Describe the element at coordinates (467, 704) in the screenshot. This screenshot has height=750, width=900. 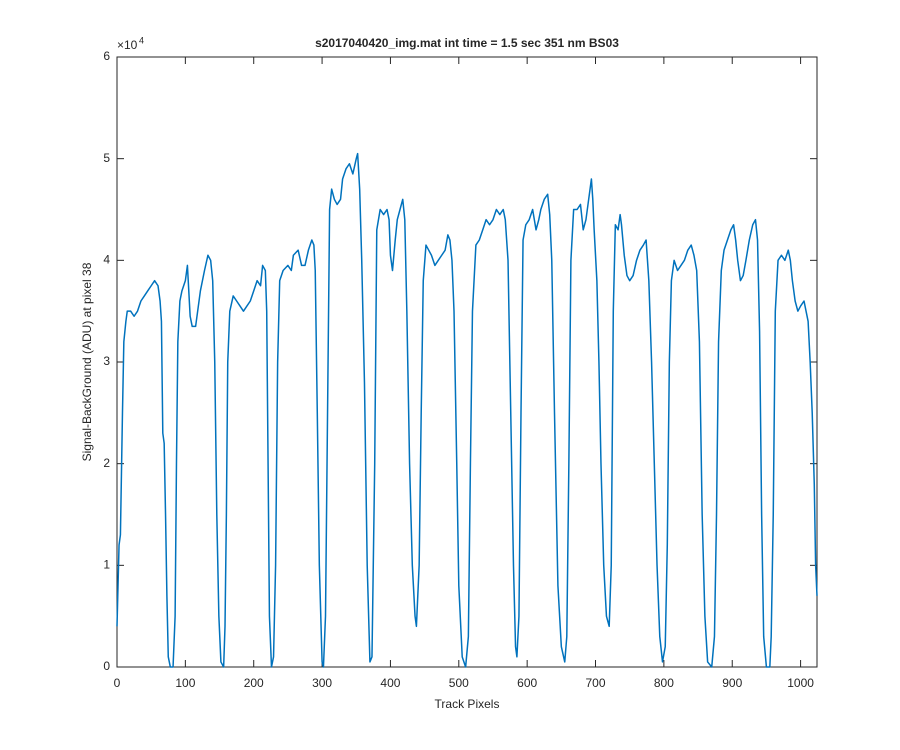
I see `x-axis-label: Track Pixels` at that location.